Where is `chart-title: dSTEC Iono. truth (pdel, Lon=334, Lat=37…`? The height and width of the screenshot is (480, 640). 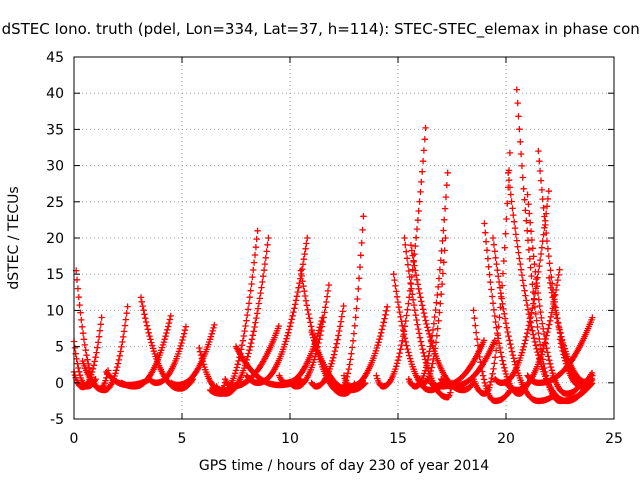
chart-title: dSTEC Iono. truth (pdel, Lon=334, Lat=37… is located at coordinates (321, 29).